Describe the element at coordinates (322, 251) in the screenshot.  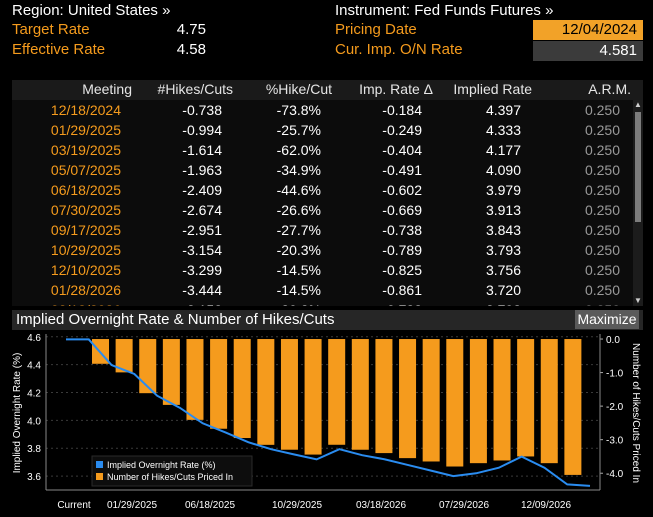
I see `table-row: 10/29/2025 -3.154 -20.3% -0.789 3.793 0.250` at that location.